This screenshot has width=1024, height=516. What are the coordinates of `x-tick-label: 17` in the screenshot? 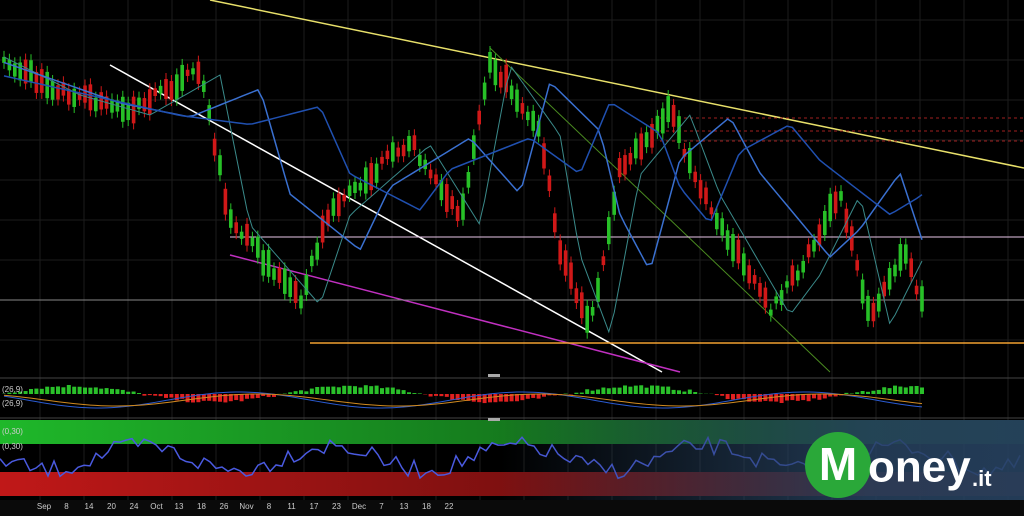 It's located at (314, 506).